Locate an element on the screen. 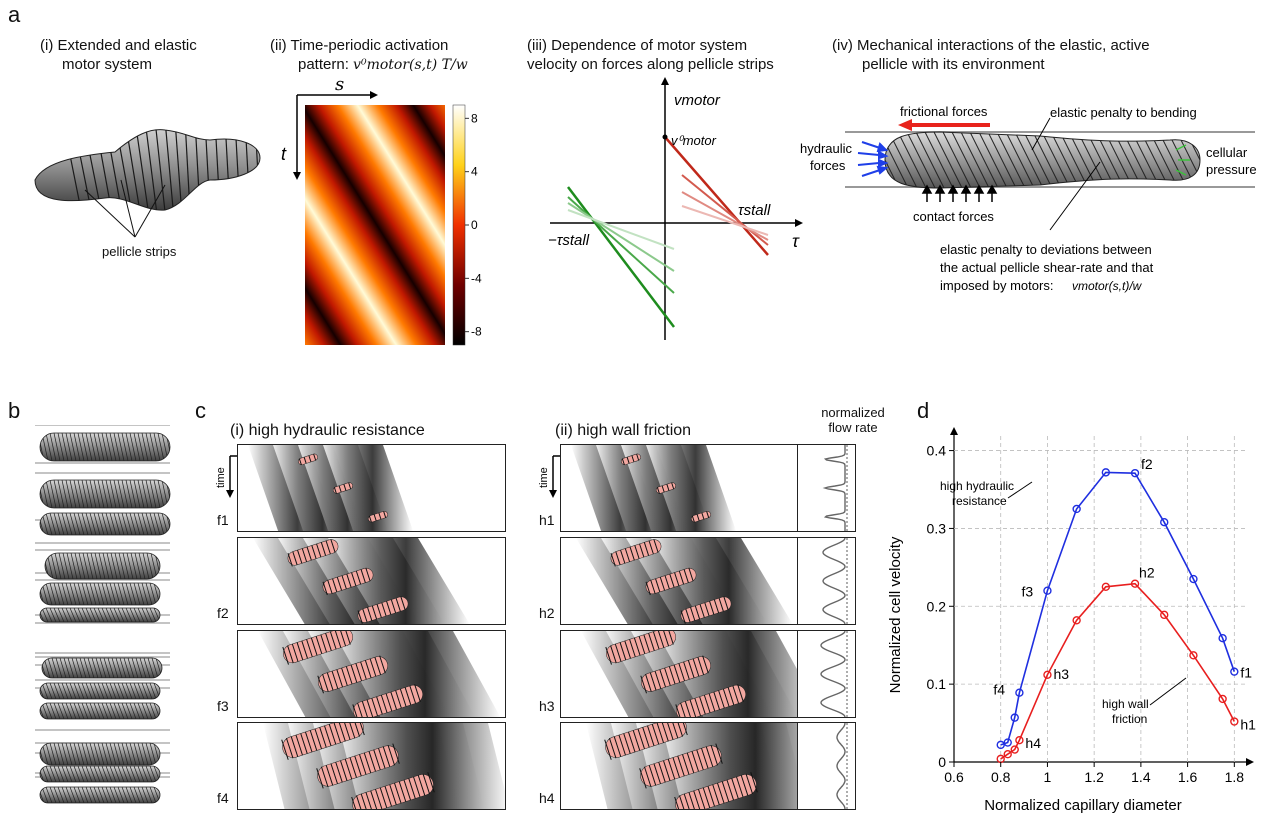 The height and width of the screenshot is (816, 1266). label-red-1: high wall is located at coordinates (1125, 704).